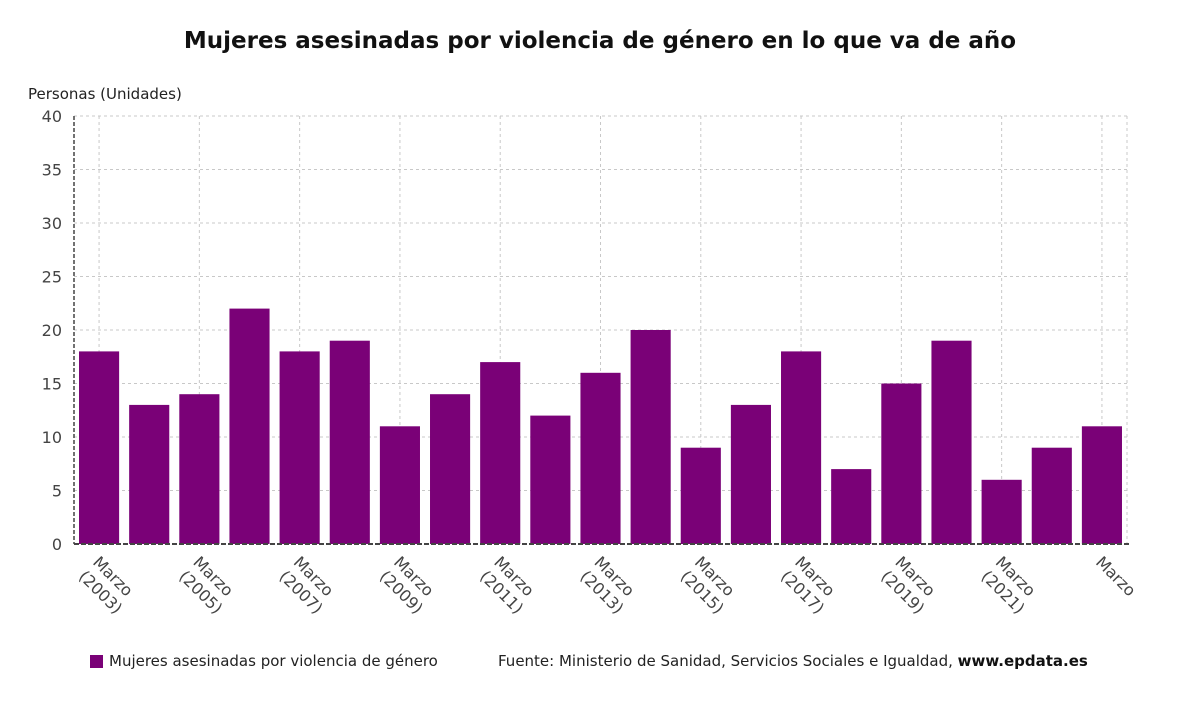  What do you see at coordinates (1022, 661) in the screenshot?
I see `source-site-link: www.epdata.es` at bounding box center [1022, 661].